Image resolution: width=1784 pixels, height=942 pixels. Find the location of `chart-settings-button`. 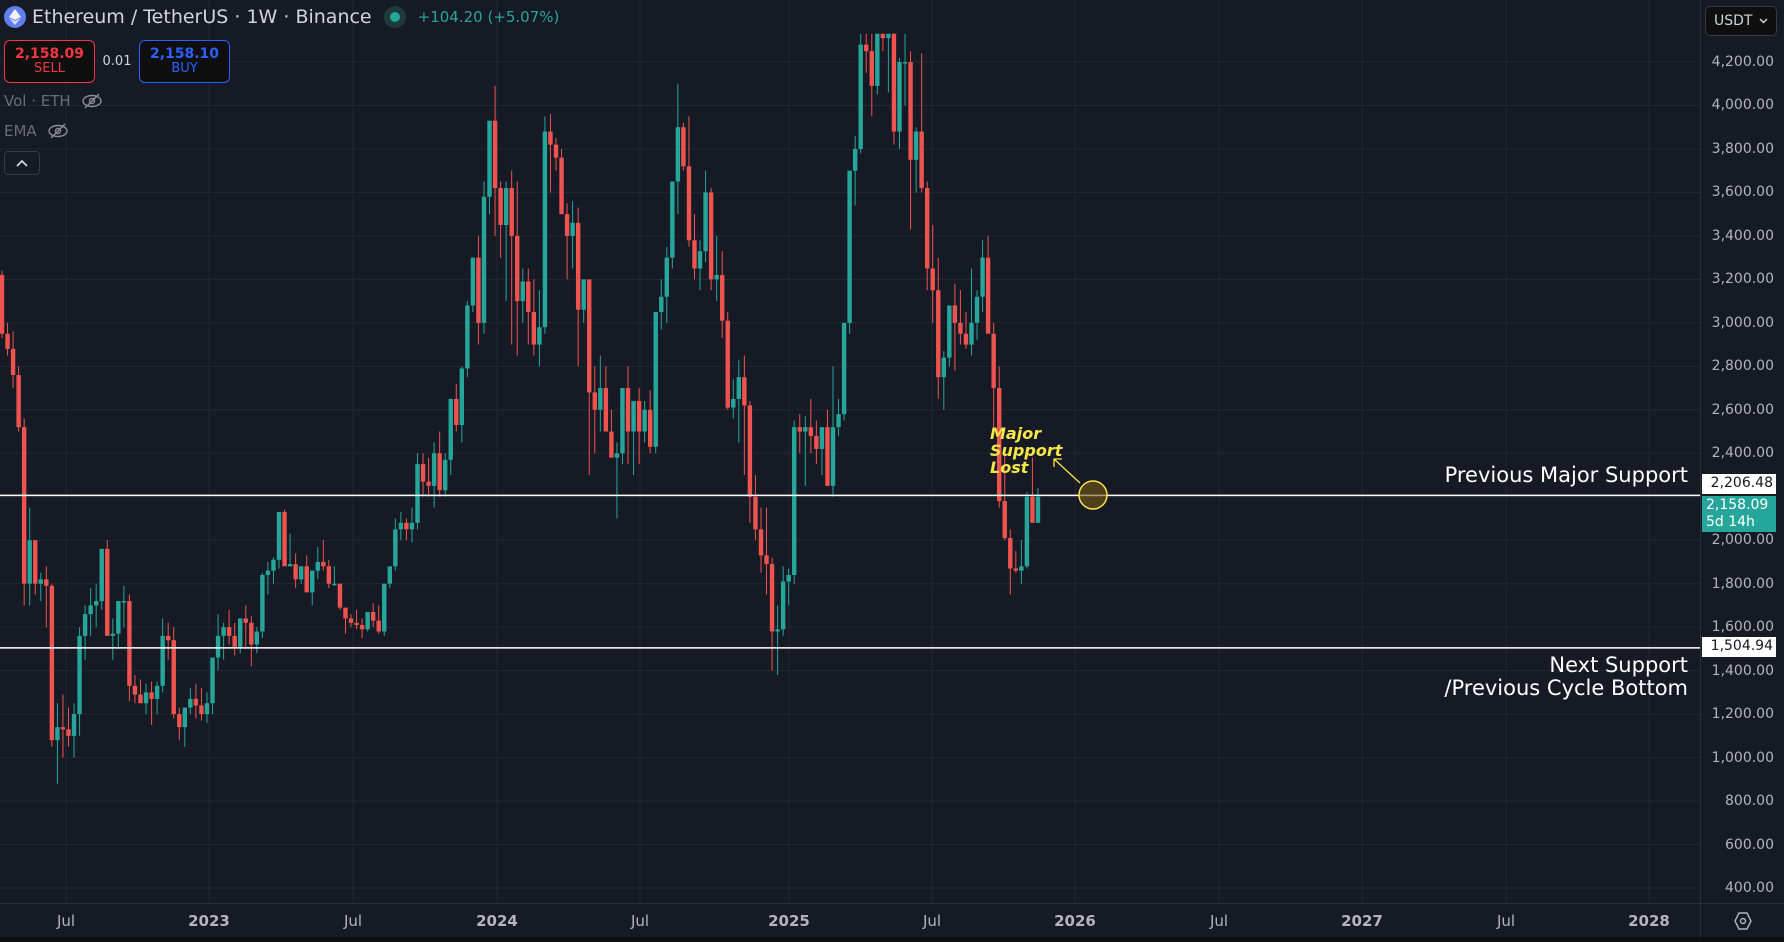

chart-settings-button is located at coordinates (1742, 920).